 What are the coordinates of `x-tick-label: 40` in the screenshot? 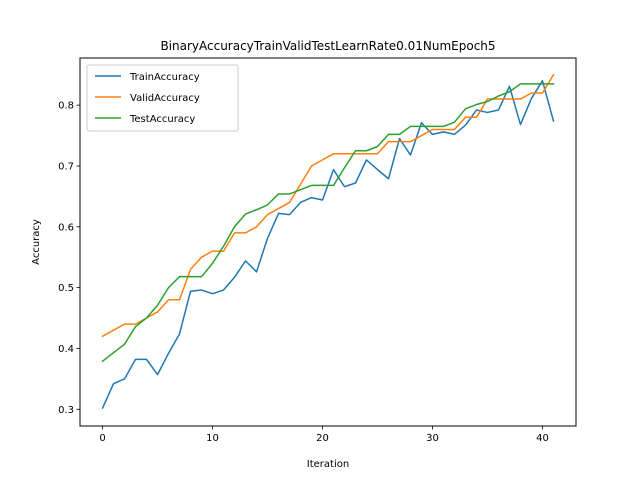 It's located at (542, 438).